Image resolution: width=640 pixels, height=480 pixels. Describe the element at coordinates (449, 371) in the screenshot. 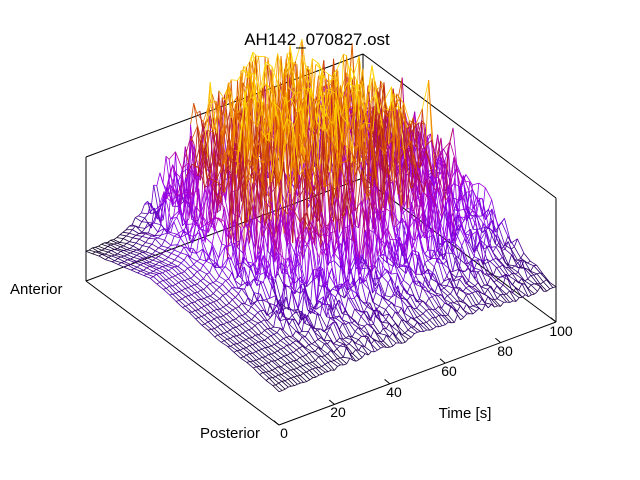

I see `time-tick-label-60: 60` at that location.